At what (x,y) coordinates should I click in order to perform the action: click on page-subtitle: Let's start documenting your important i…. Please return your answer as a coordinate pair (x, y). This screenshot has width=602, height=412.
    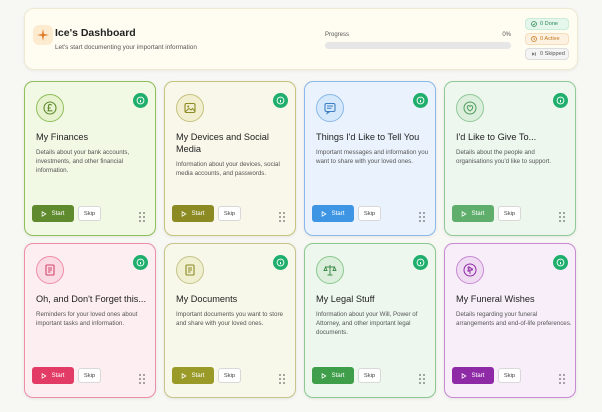
    Looking at the image, I should click on (126, 47).